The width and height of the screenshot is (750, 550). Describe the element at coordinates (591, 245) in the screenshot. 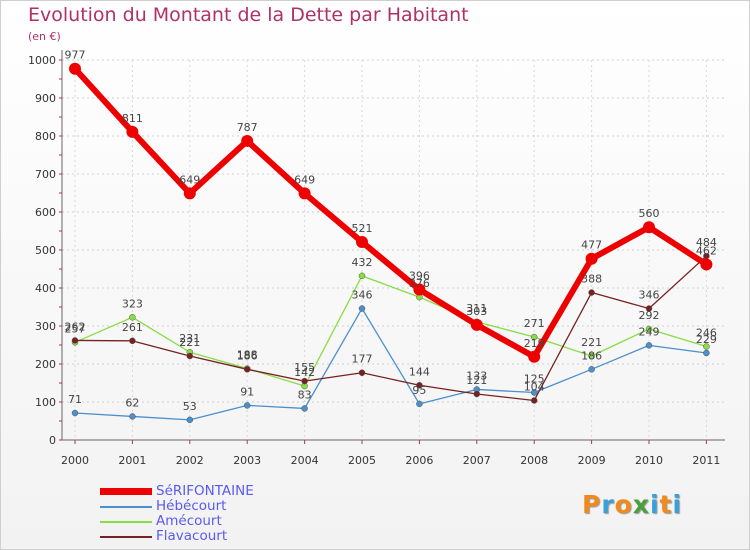

I see `data-label: 477` at that location.